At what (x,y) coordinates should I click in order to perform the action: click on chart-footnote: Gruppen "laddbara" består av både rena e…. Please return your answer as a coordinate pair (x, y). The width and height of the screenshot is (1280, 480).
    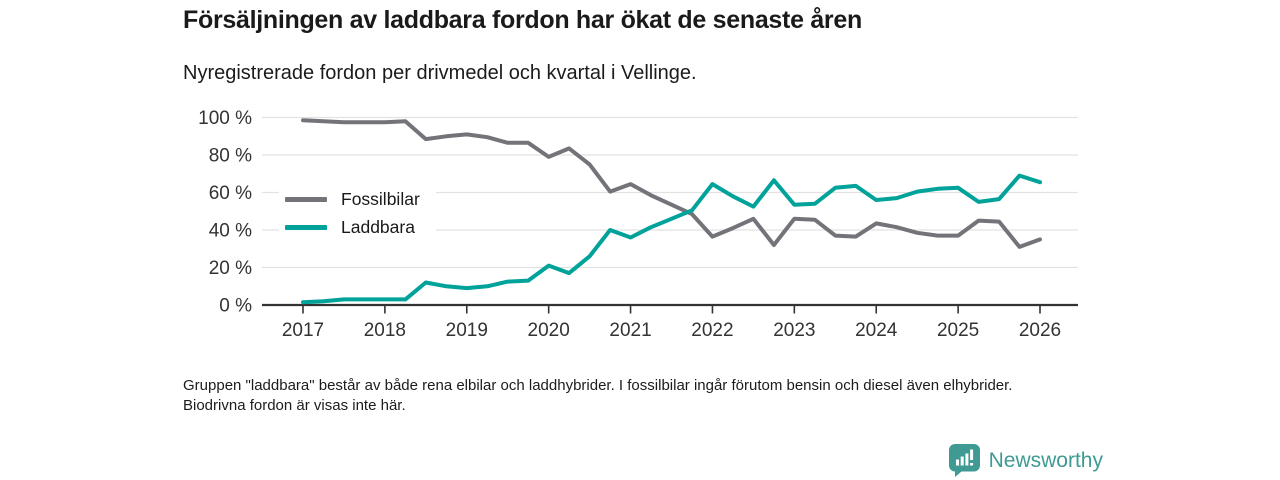
    Looking at the image, I should click on (598, 395).